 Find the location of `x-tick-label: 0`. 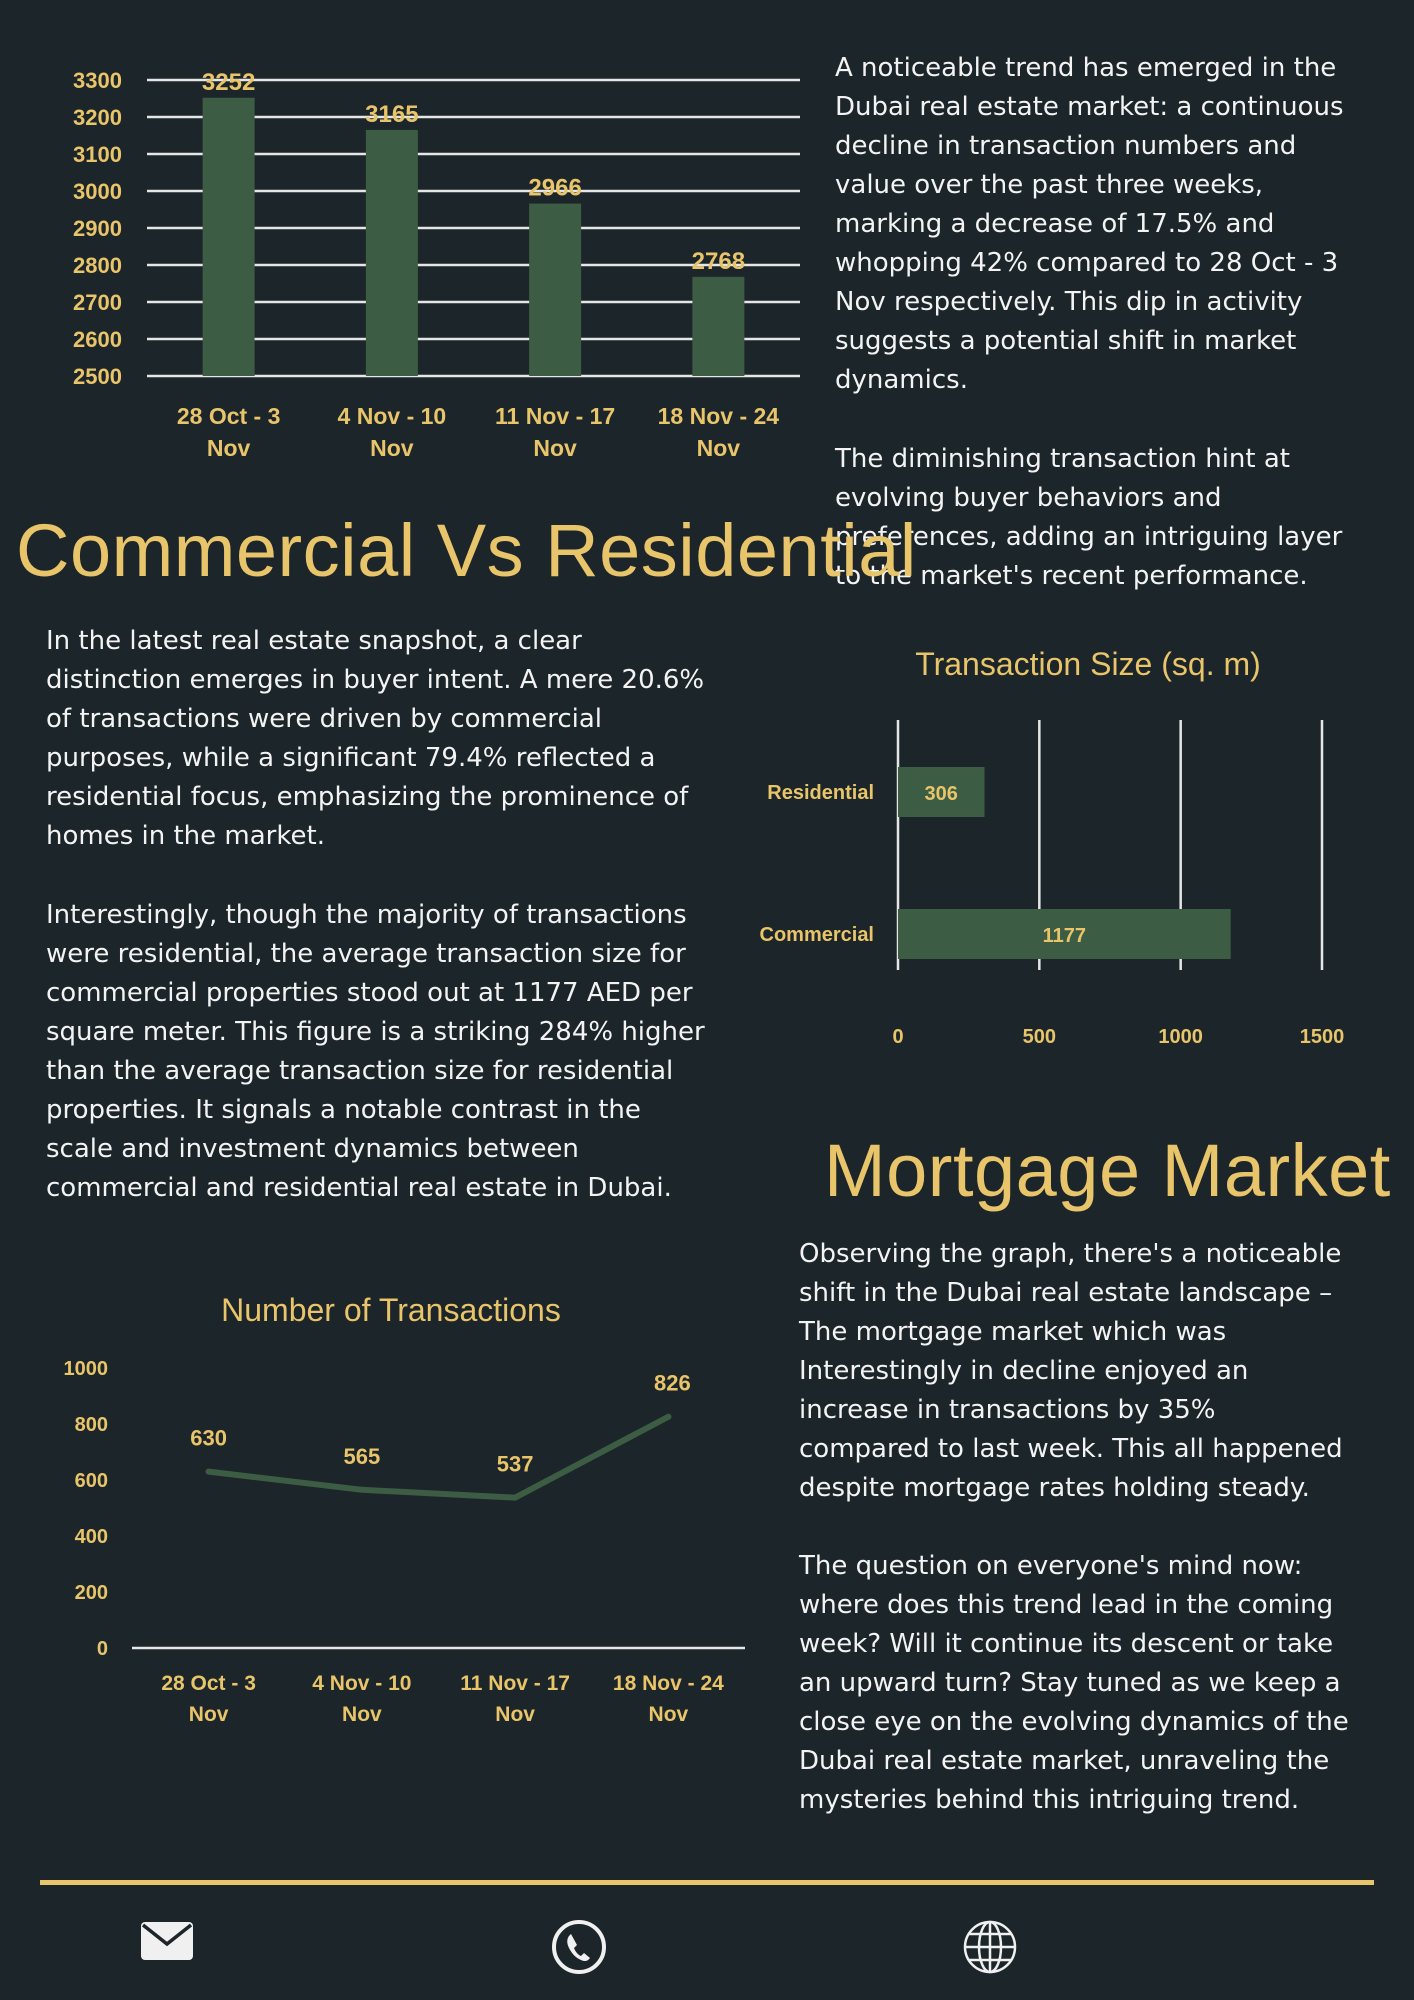

x-tick-label: 0 is located at coordinates (897, 1037).